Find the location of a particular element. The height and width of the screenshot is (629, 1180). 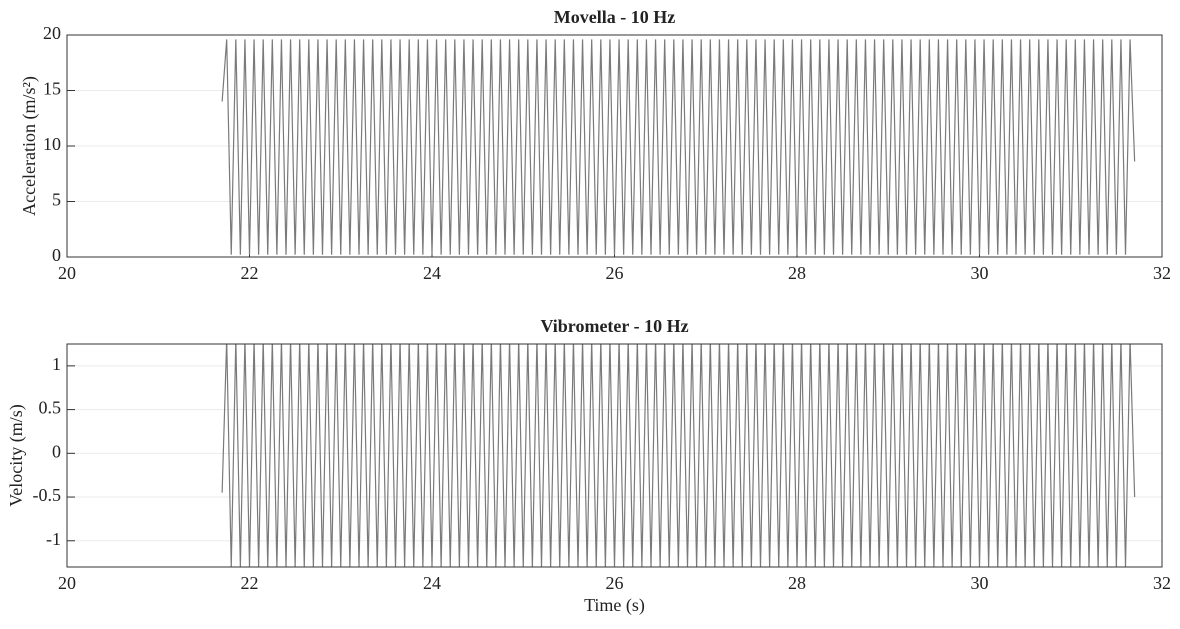

y-tick-label: 0.5 is located at coordinates (50, 408).